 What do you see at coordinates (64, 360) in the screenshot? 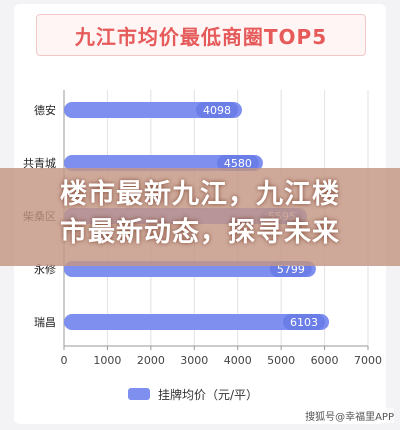
I see `x-tick-label: 0` at bounding box center [64, 360].